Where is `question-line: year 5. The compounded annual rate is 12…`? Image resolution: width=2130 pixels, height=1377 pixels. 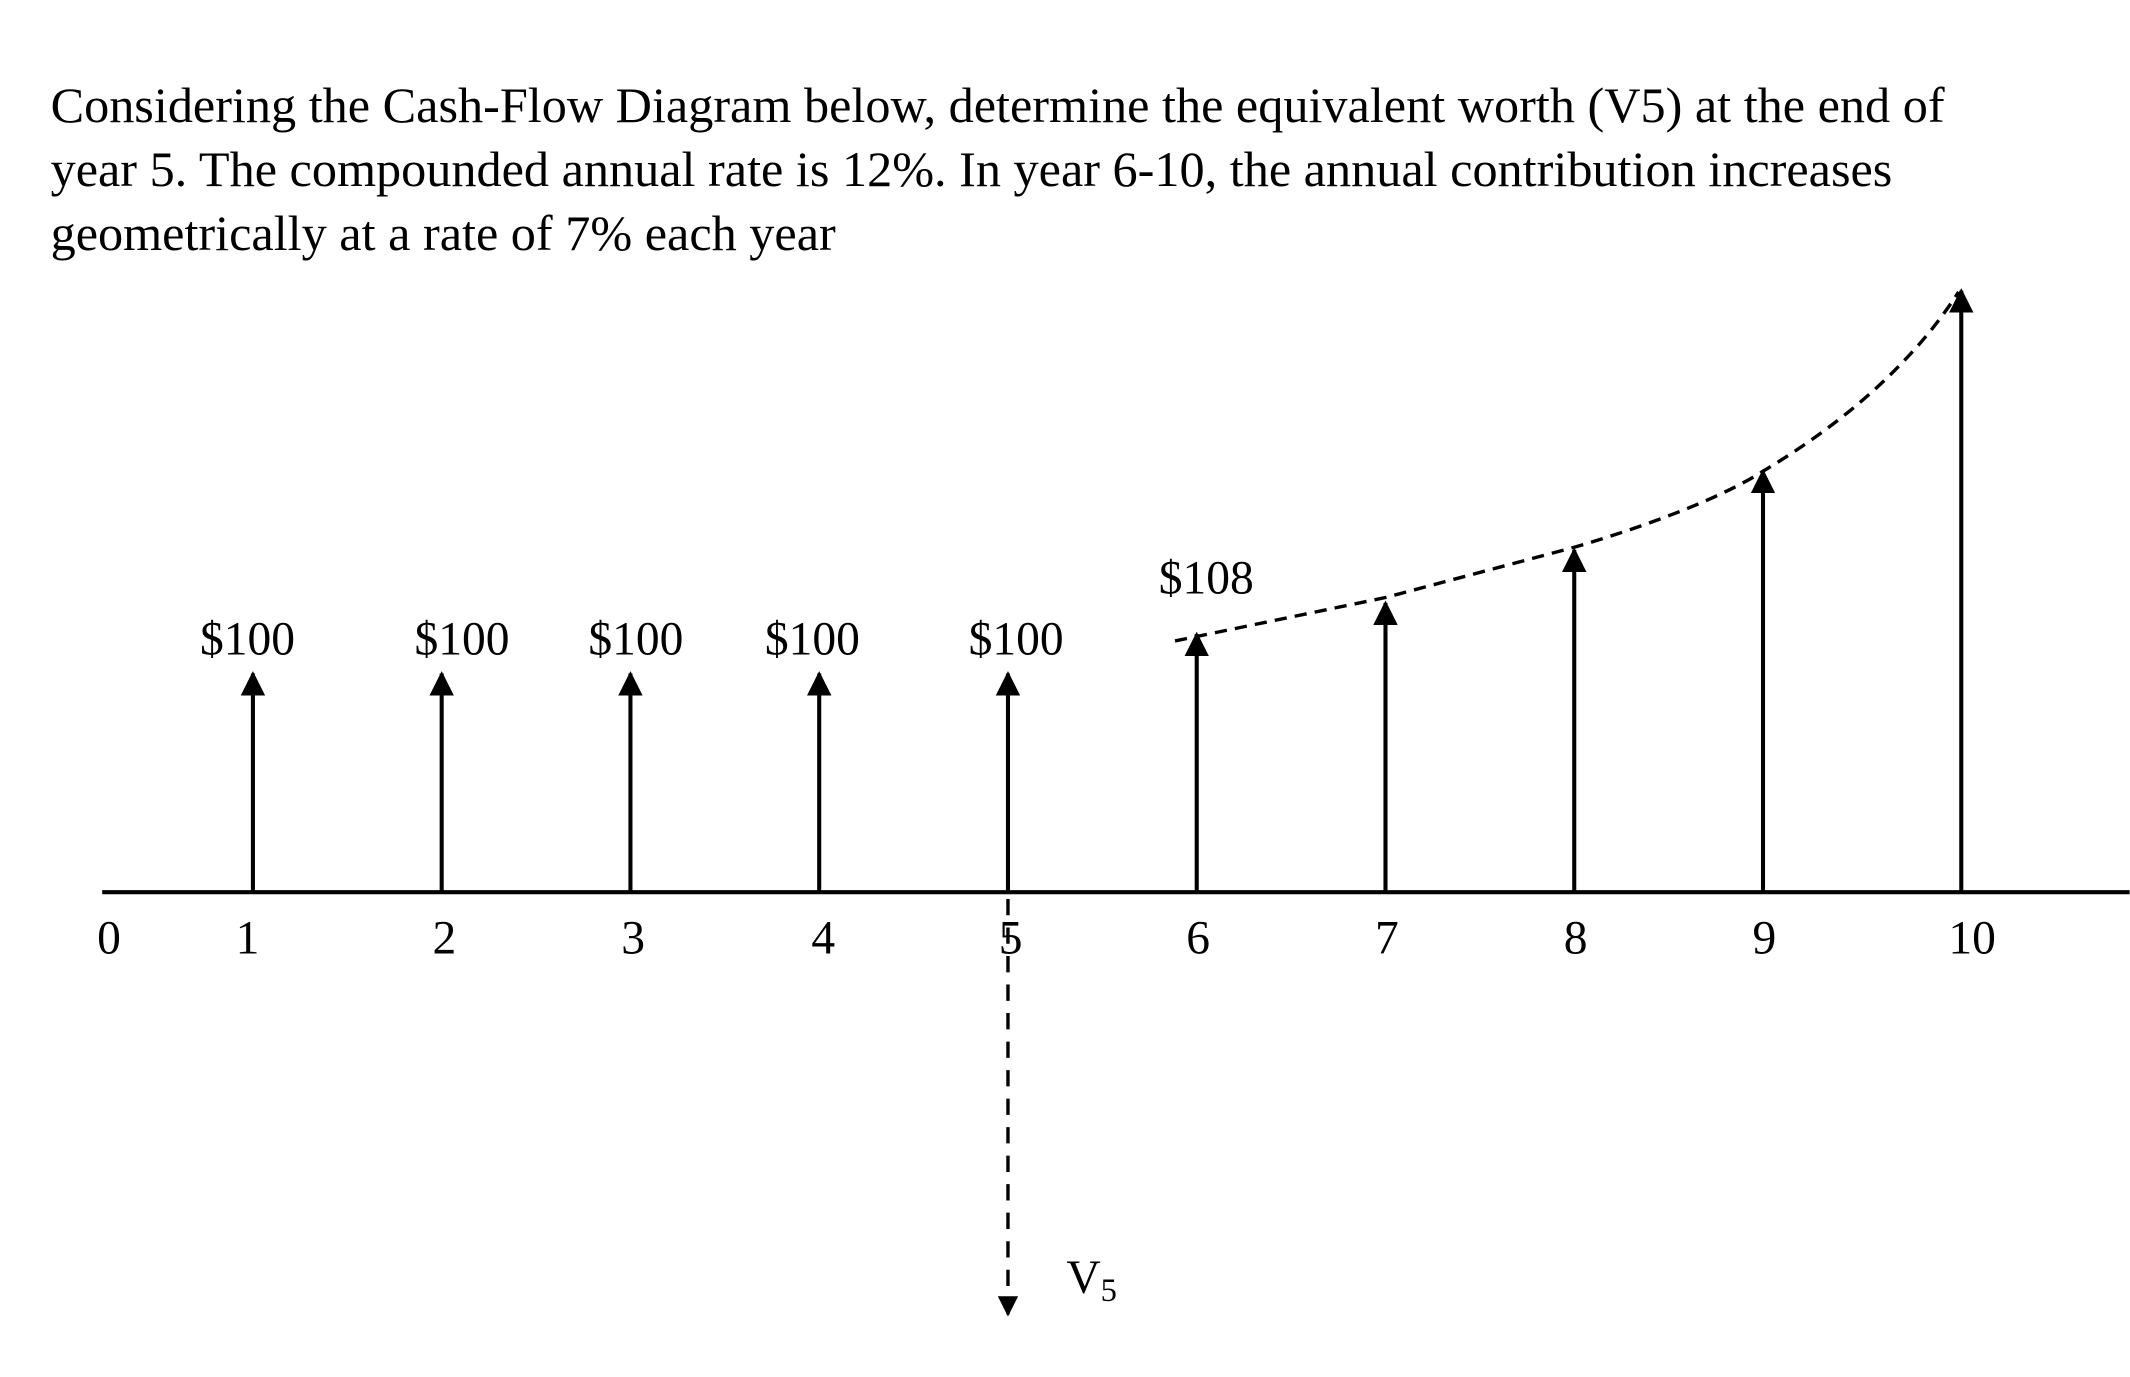
question-line: year 5. The compounded annual rate is 12… is located at coordinates (972, 169).